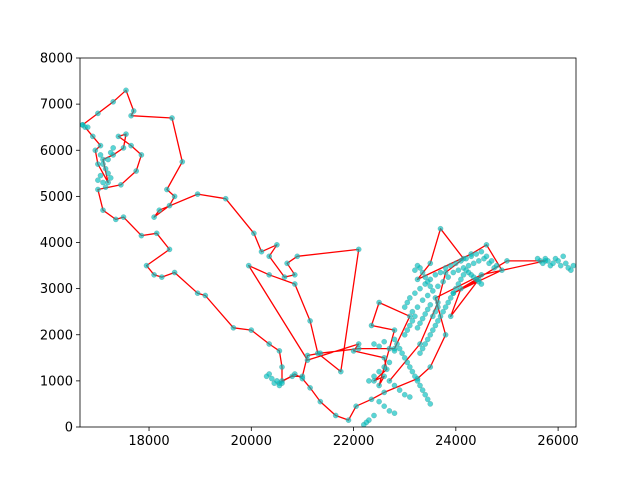  I want to click on y-tick-label: 1000, so click(56, 381).